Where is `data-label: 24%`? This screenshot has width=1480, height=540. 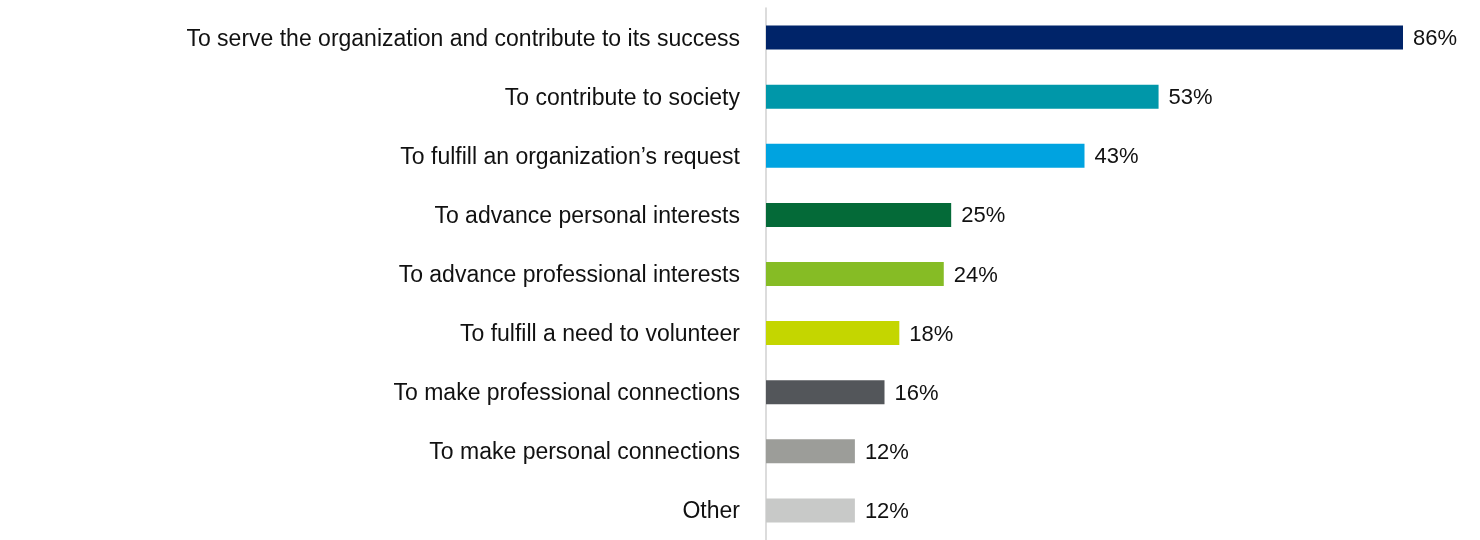 data-label: 24% is located at coordinates (975, 274).